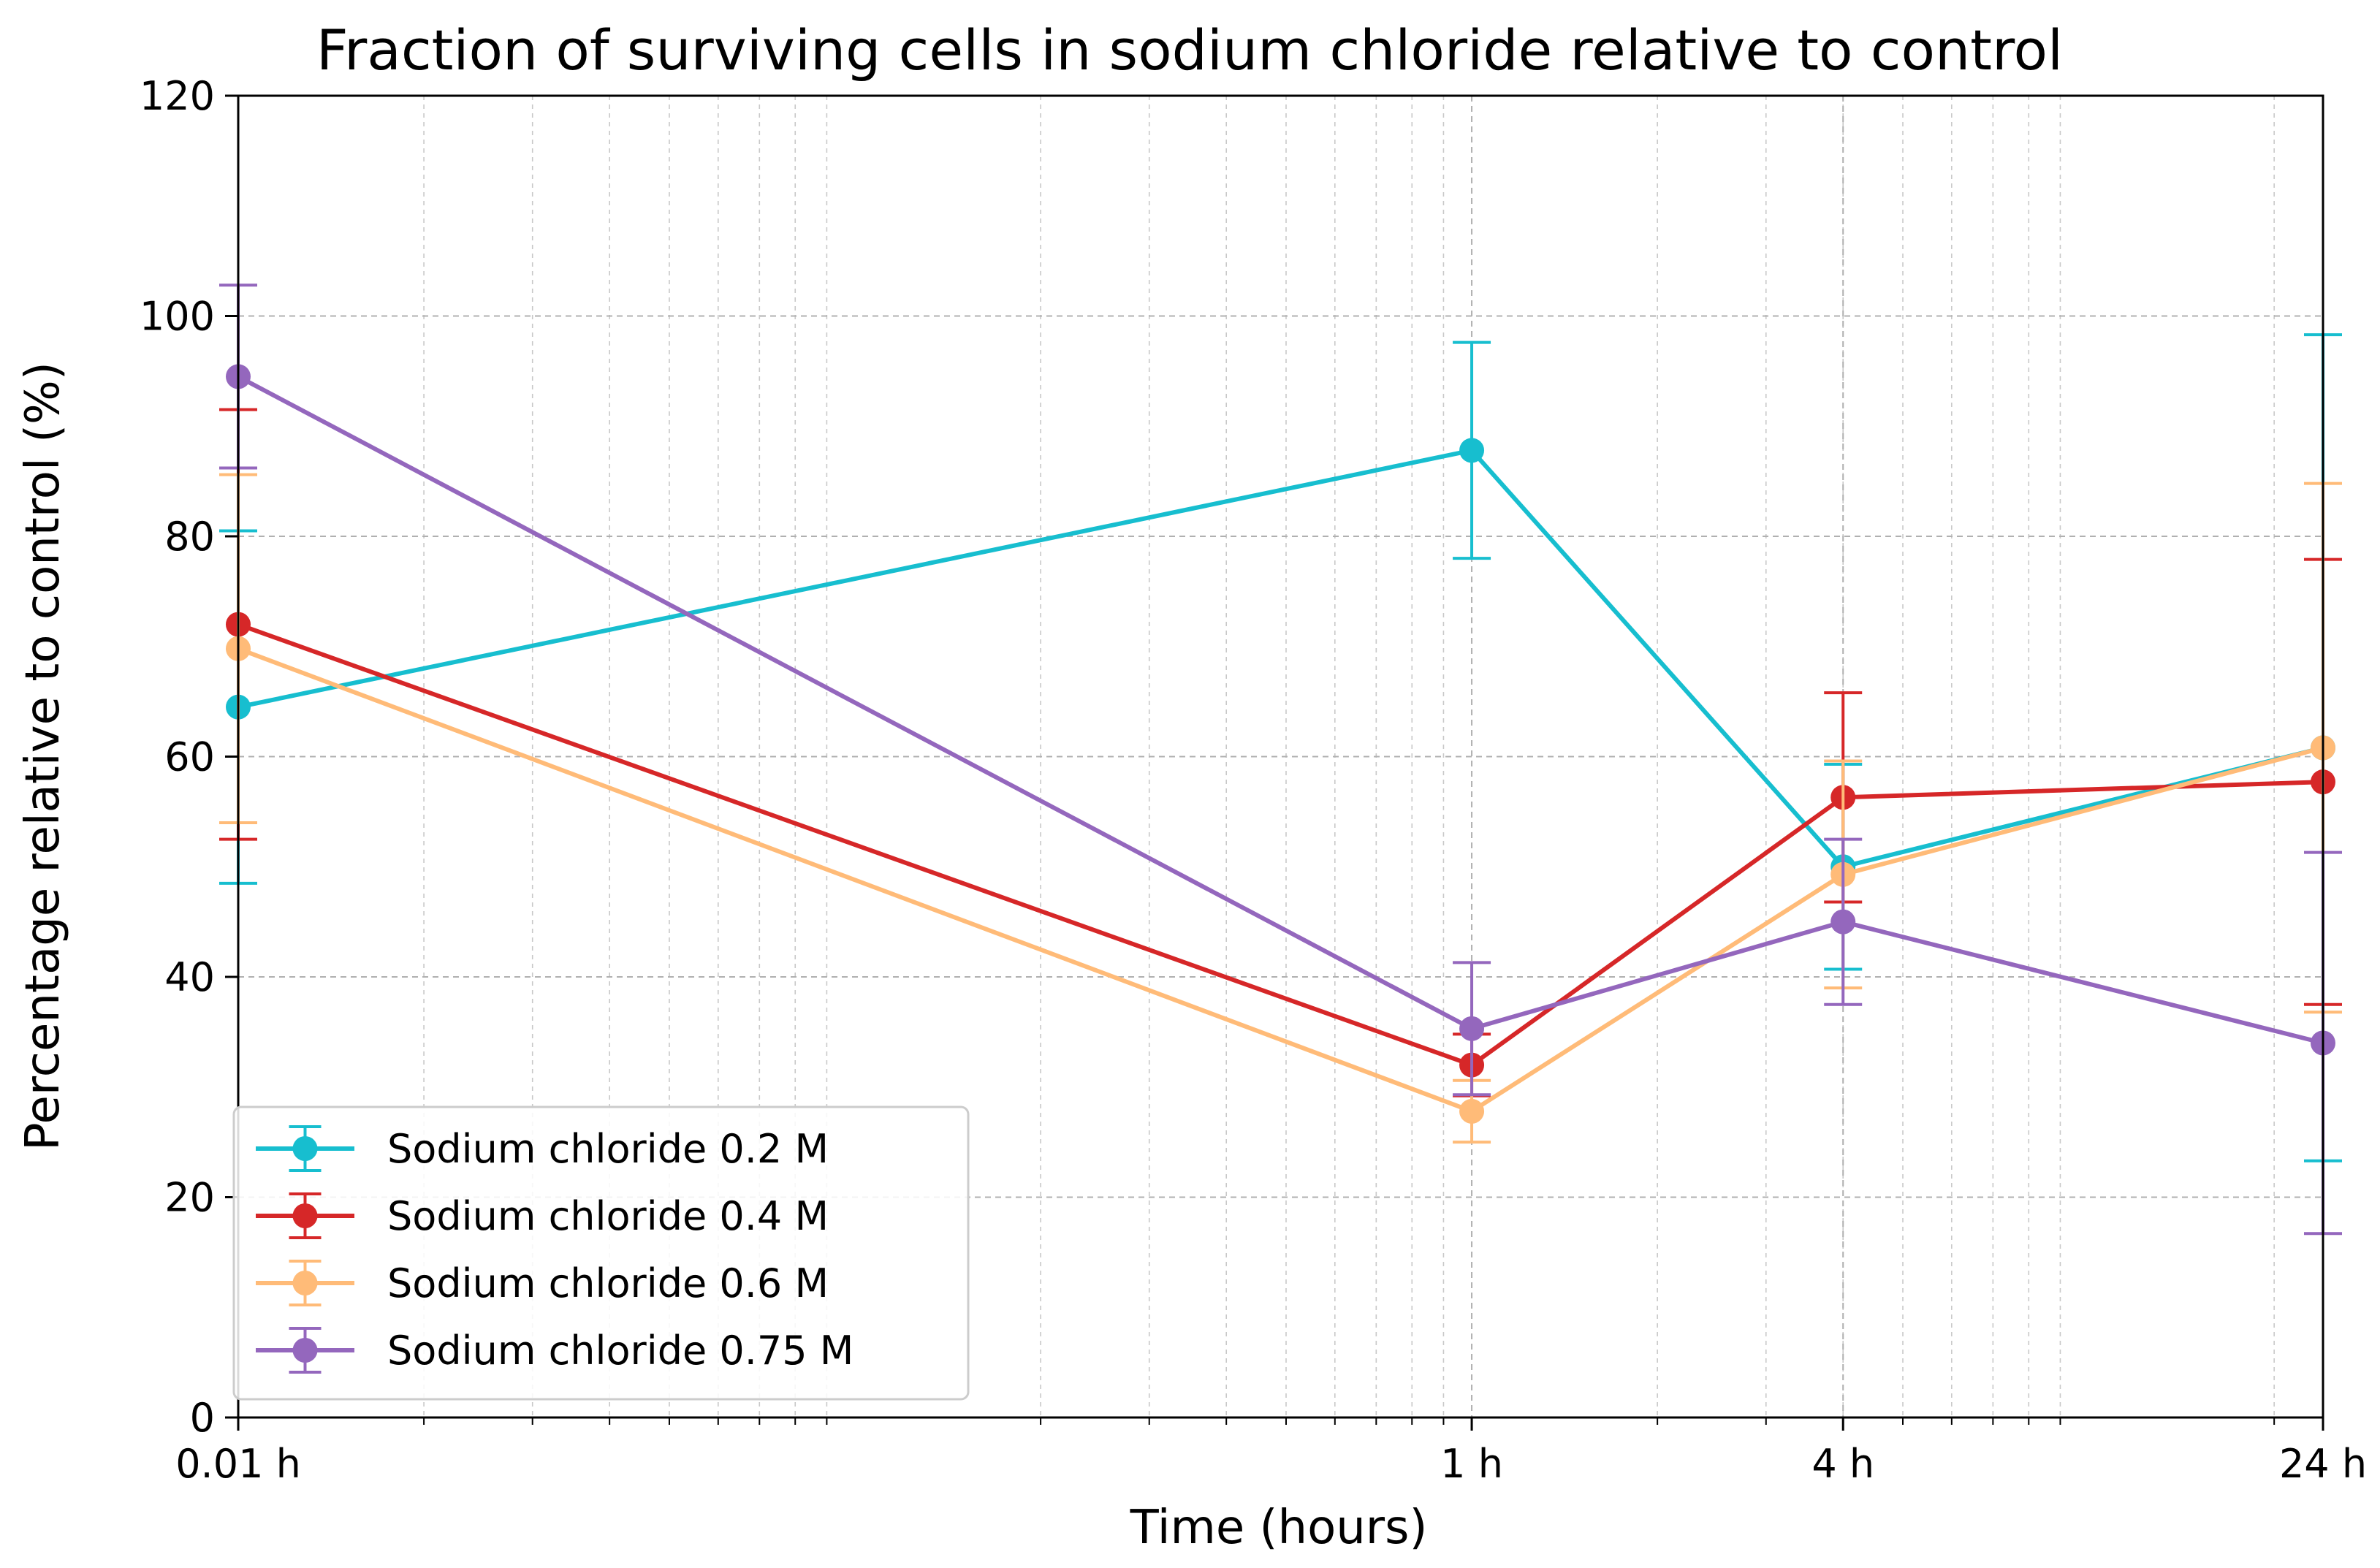  I want to click on y-tick-label: 20, so click(189, 1198).